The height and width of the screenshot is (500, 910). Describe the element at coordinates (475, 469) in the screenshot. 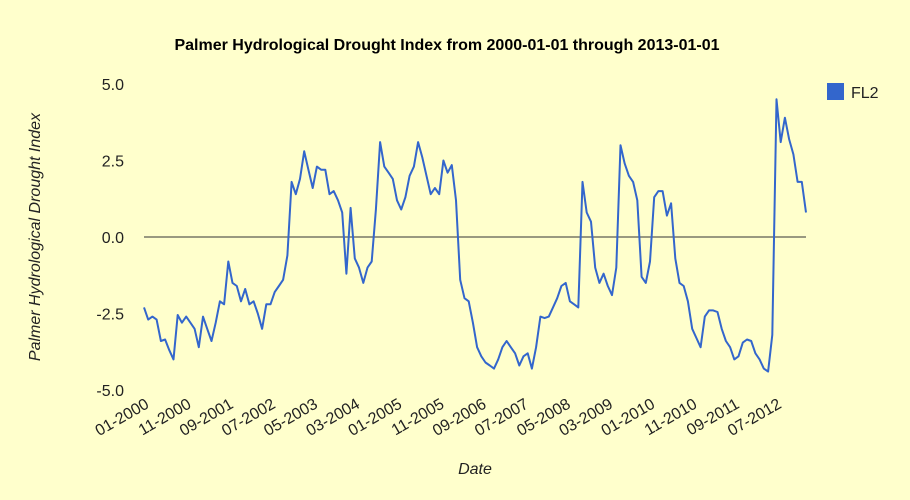

I see `x-axis-title: Date` at that location.